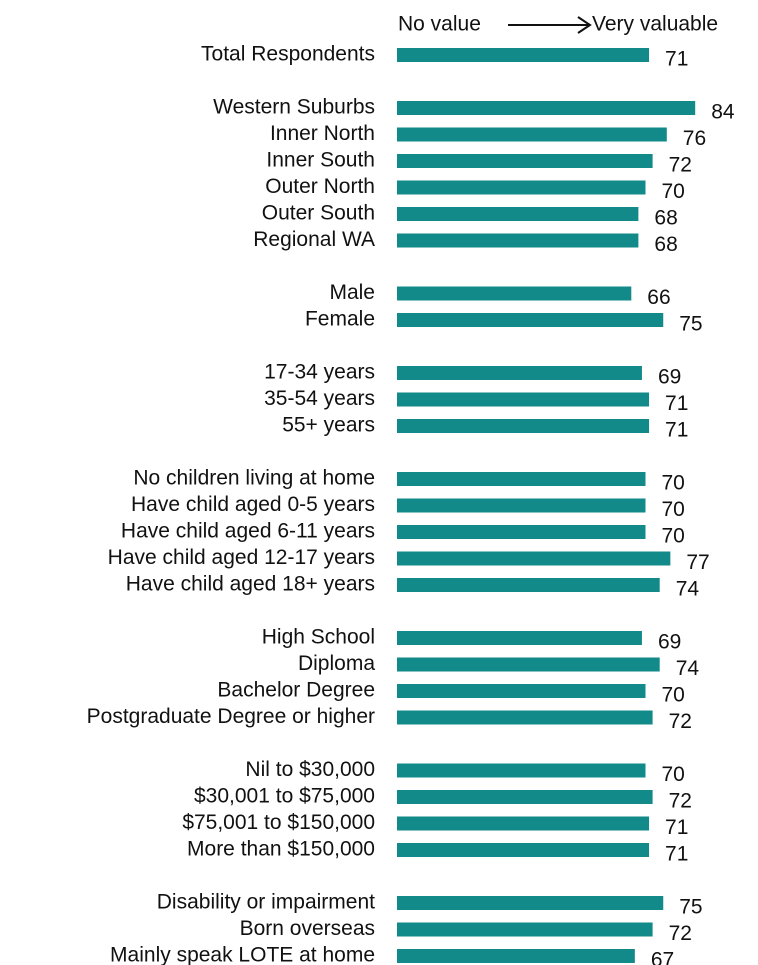 The width and height of the screenshot is (758, 965). What do you see at coordinates (278, 822) in the screenshot?
I see `category-label: $75,001 to $150,000` at bounding box center [278, 822].